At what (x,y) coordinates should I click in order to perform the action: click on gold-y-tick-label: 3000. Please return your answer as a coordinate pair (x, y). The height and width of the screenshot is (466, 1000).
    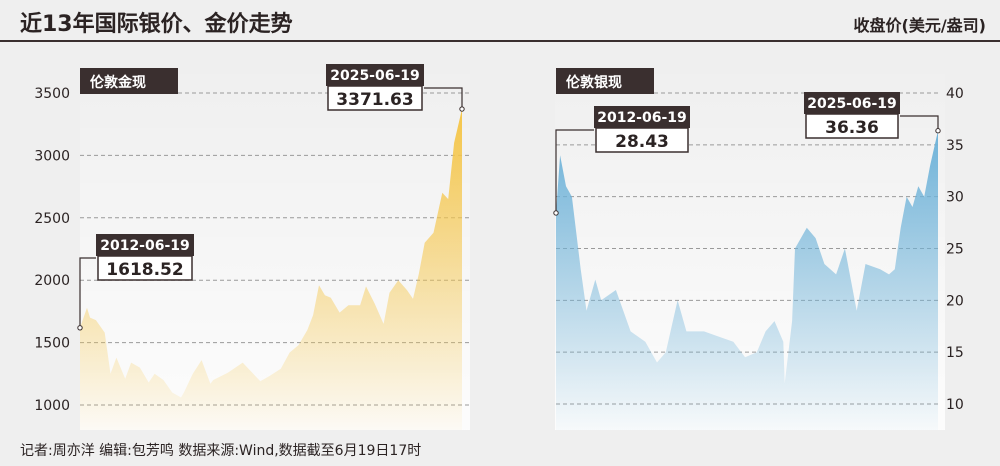
    Looking at the image, I should click on (52, 156).